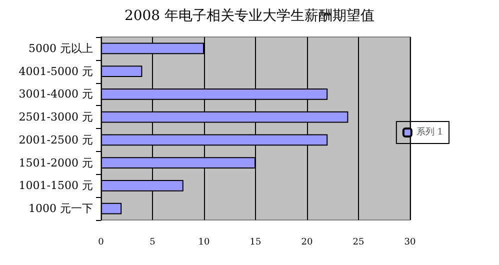 The width and height of the screenshot is (499, 265). What do you see at coordinates (430, 132) in the screenshot?
I see `legend-label: 系列 1` at bounding box center [430, 132].